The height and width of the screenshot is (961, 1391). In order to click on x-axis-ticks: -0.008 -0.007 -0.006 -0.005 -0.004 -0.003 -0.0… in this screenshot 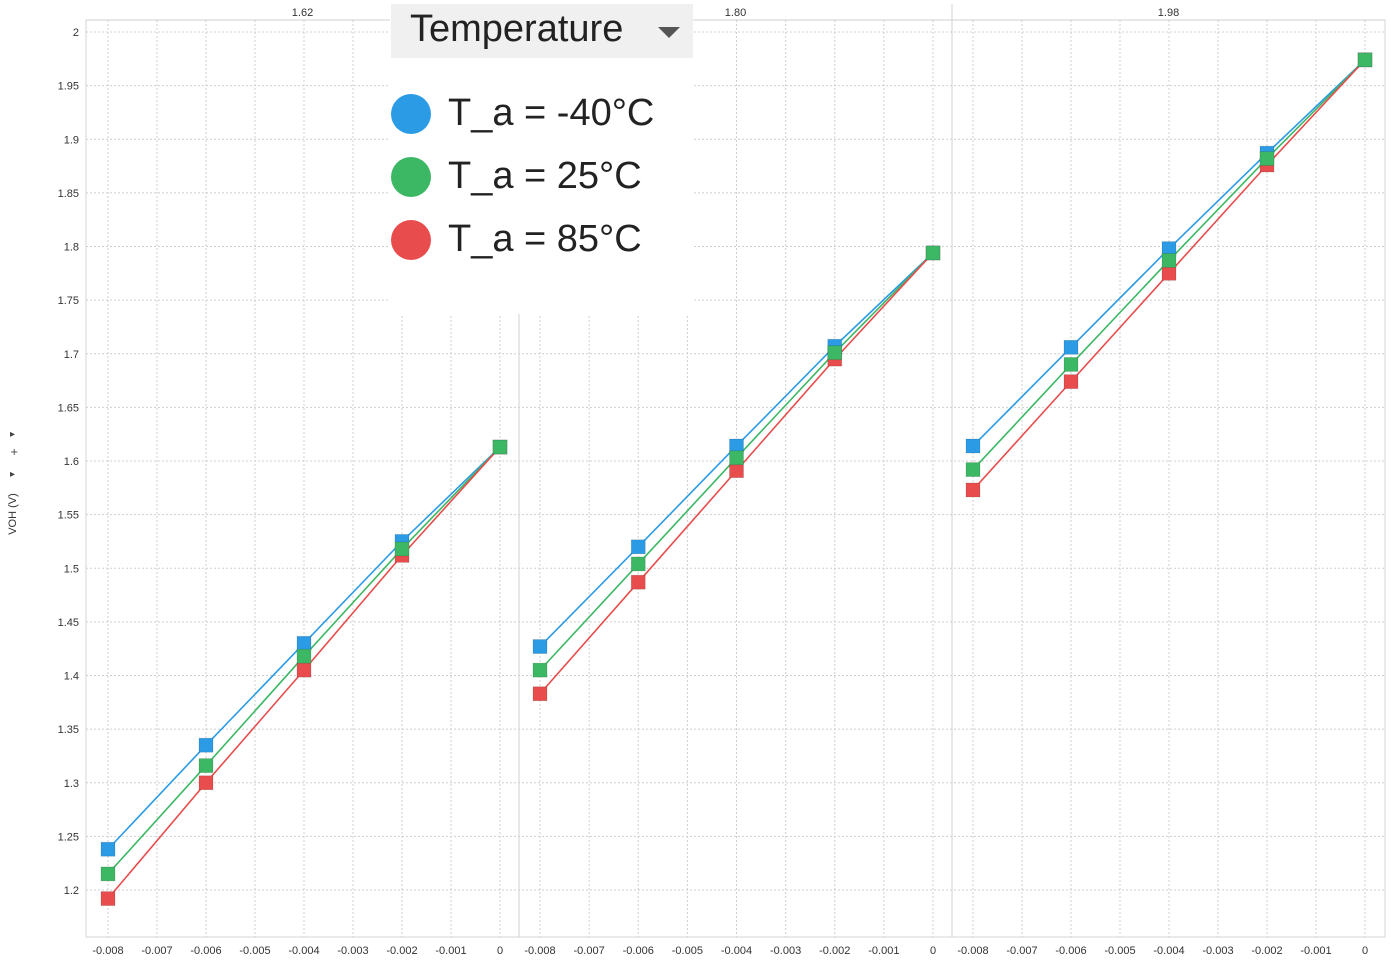, I will do `click(730, 951)`.